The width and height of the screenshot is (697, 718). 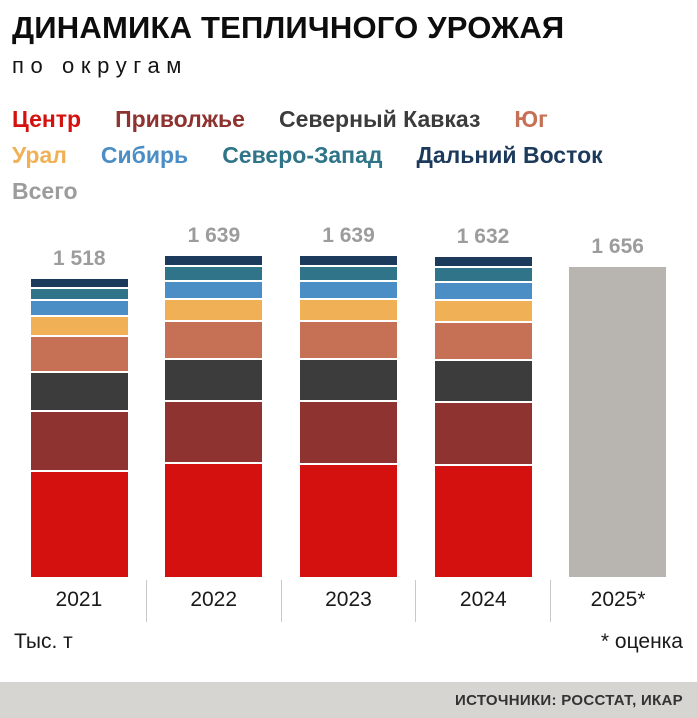 What do you see at coordinates (569, 700) in the screenshot?
I see `sources-note: ИСТОЧНИКИ: РОССТАТ, ИКАР` at bounding box center [569, 700].